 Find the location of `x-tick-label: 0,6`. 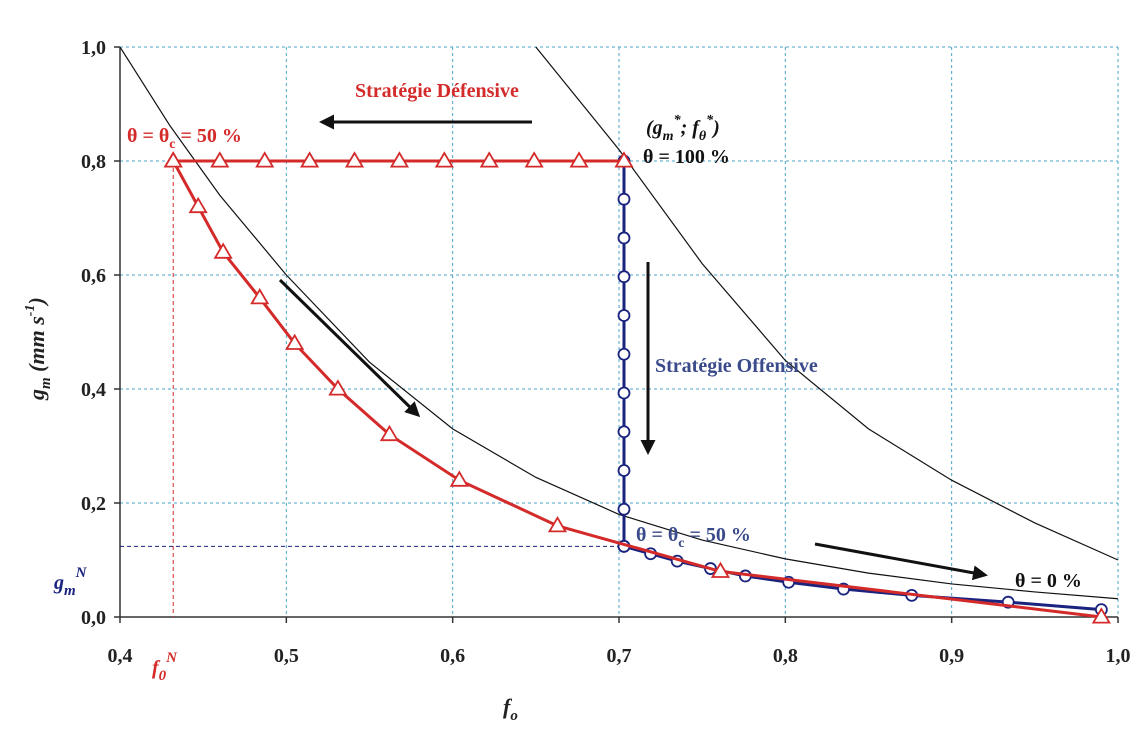

x-tick-label: 0,6 is located at coordinates (452, 656).